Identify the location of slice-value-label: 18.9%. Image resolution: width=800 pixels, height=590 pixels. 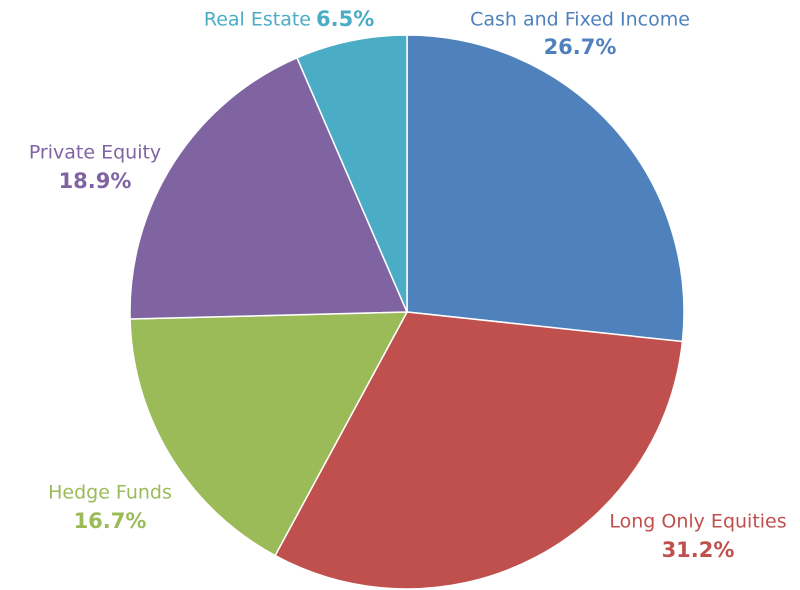
(95, 181).